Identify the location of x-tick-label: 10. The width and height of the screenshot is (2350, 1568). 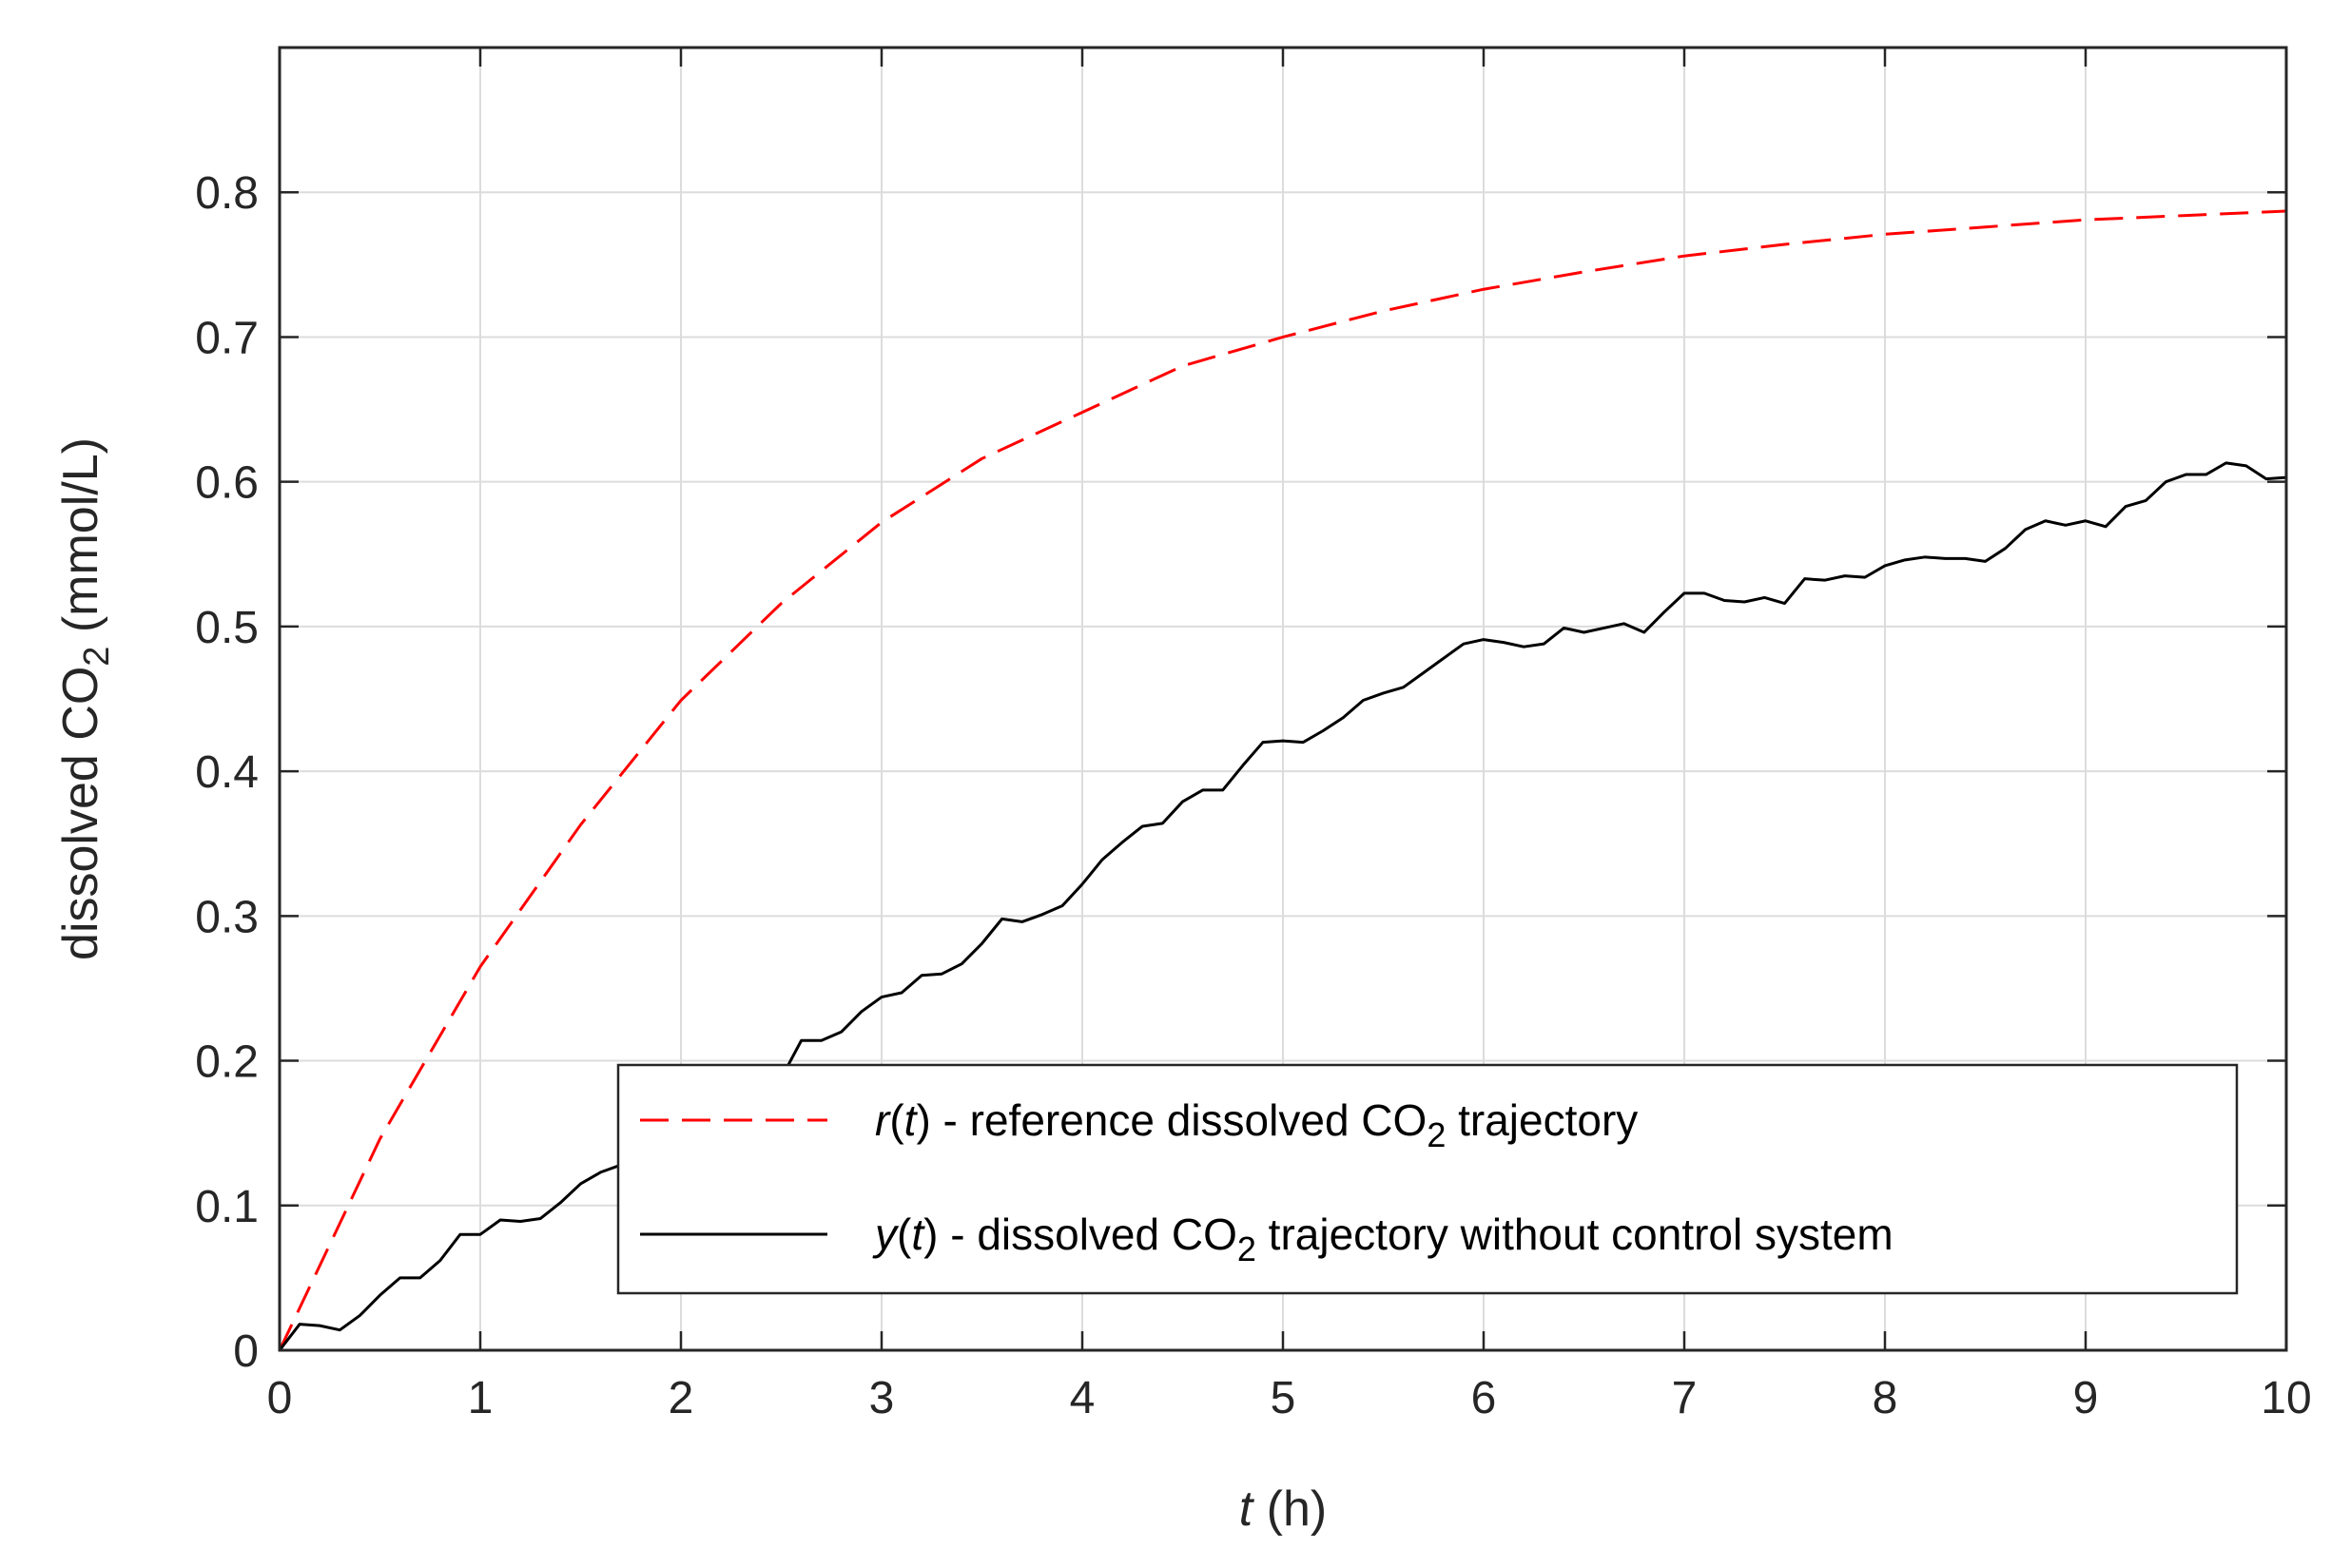
(2286, 1398).